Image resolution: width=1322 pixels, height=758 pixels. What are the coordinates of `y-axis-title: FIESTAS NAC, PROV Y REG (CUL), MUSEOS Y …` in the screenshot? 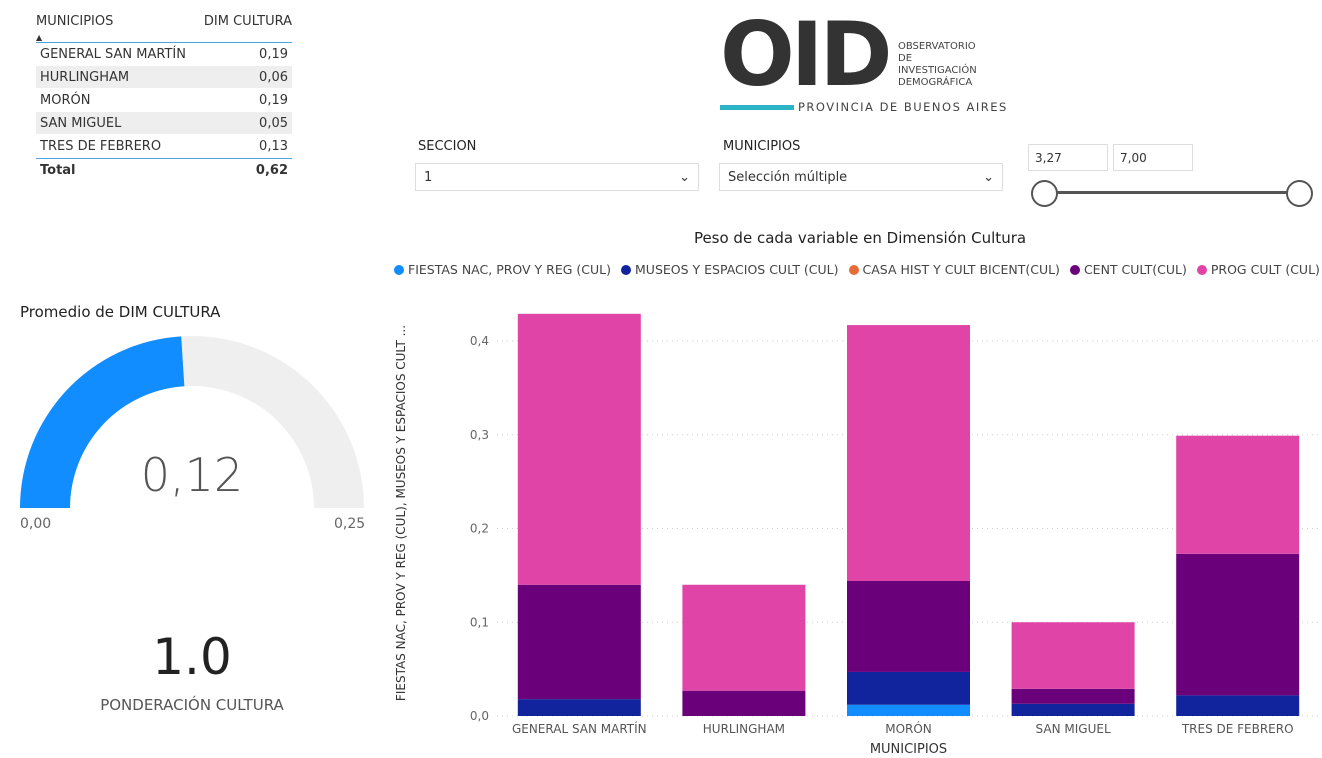 It's located at (401, 513).